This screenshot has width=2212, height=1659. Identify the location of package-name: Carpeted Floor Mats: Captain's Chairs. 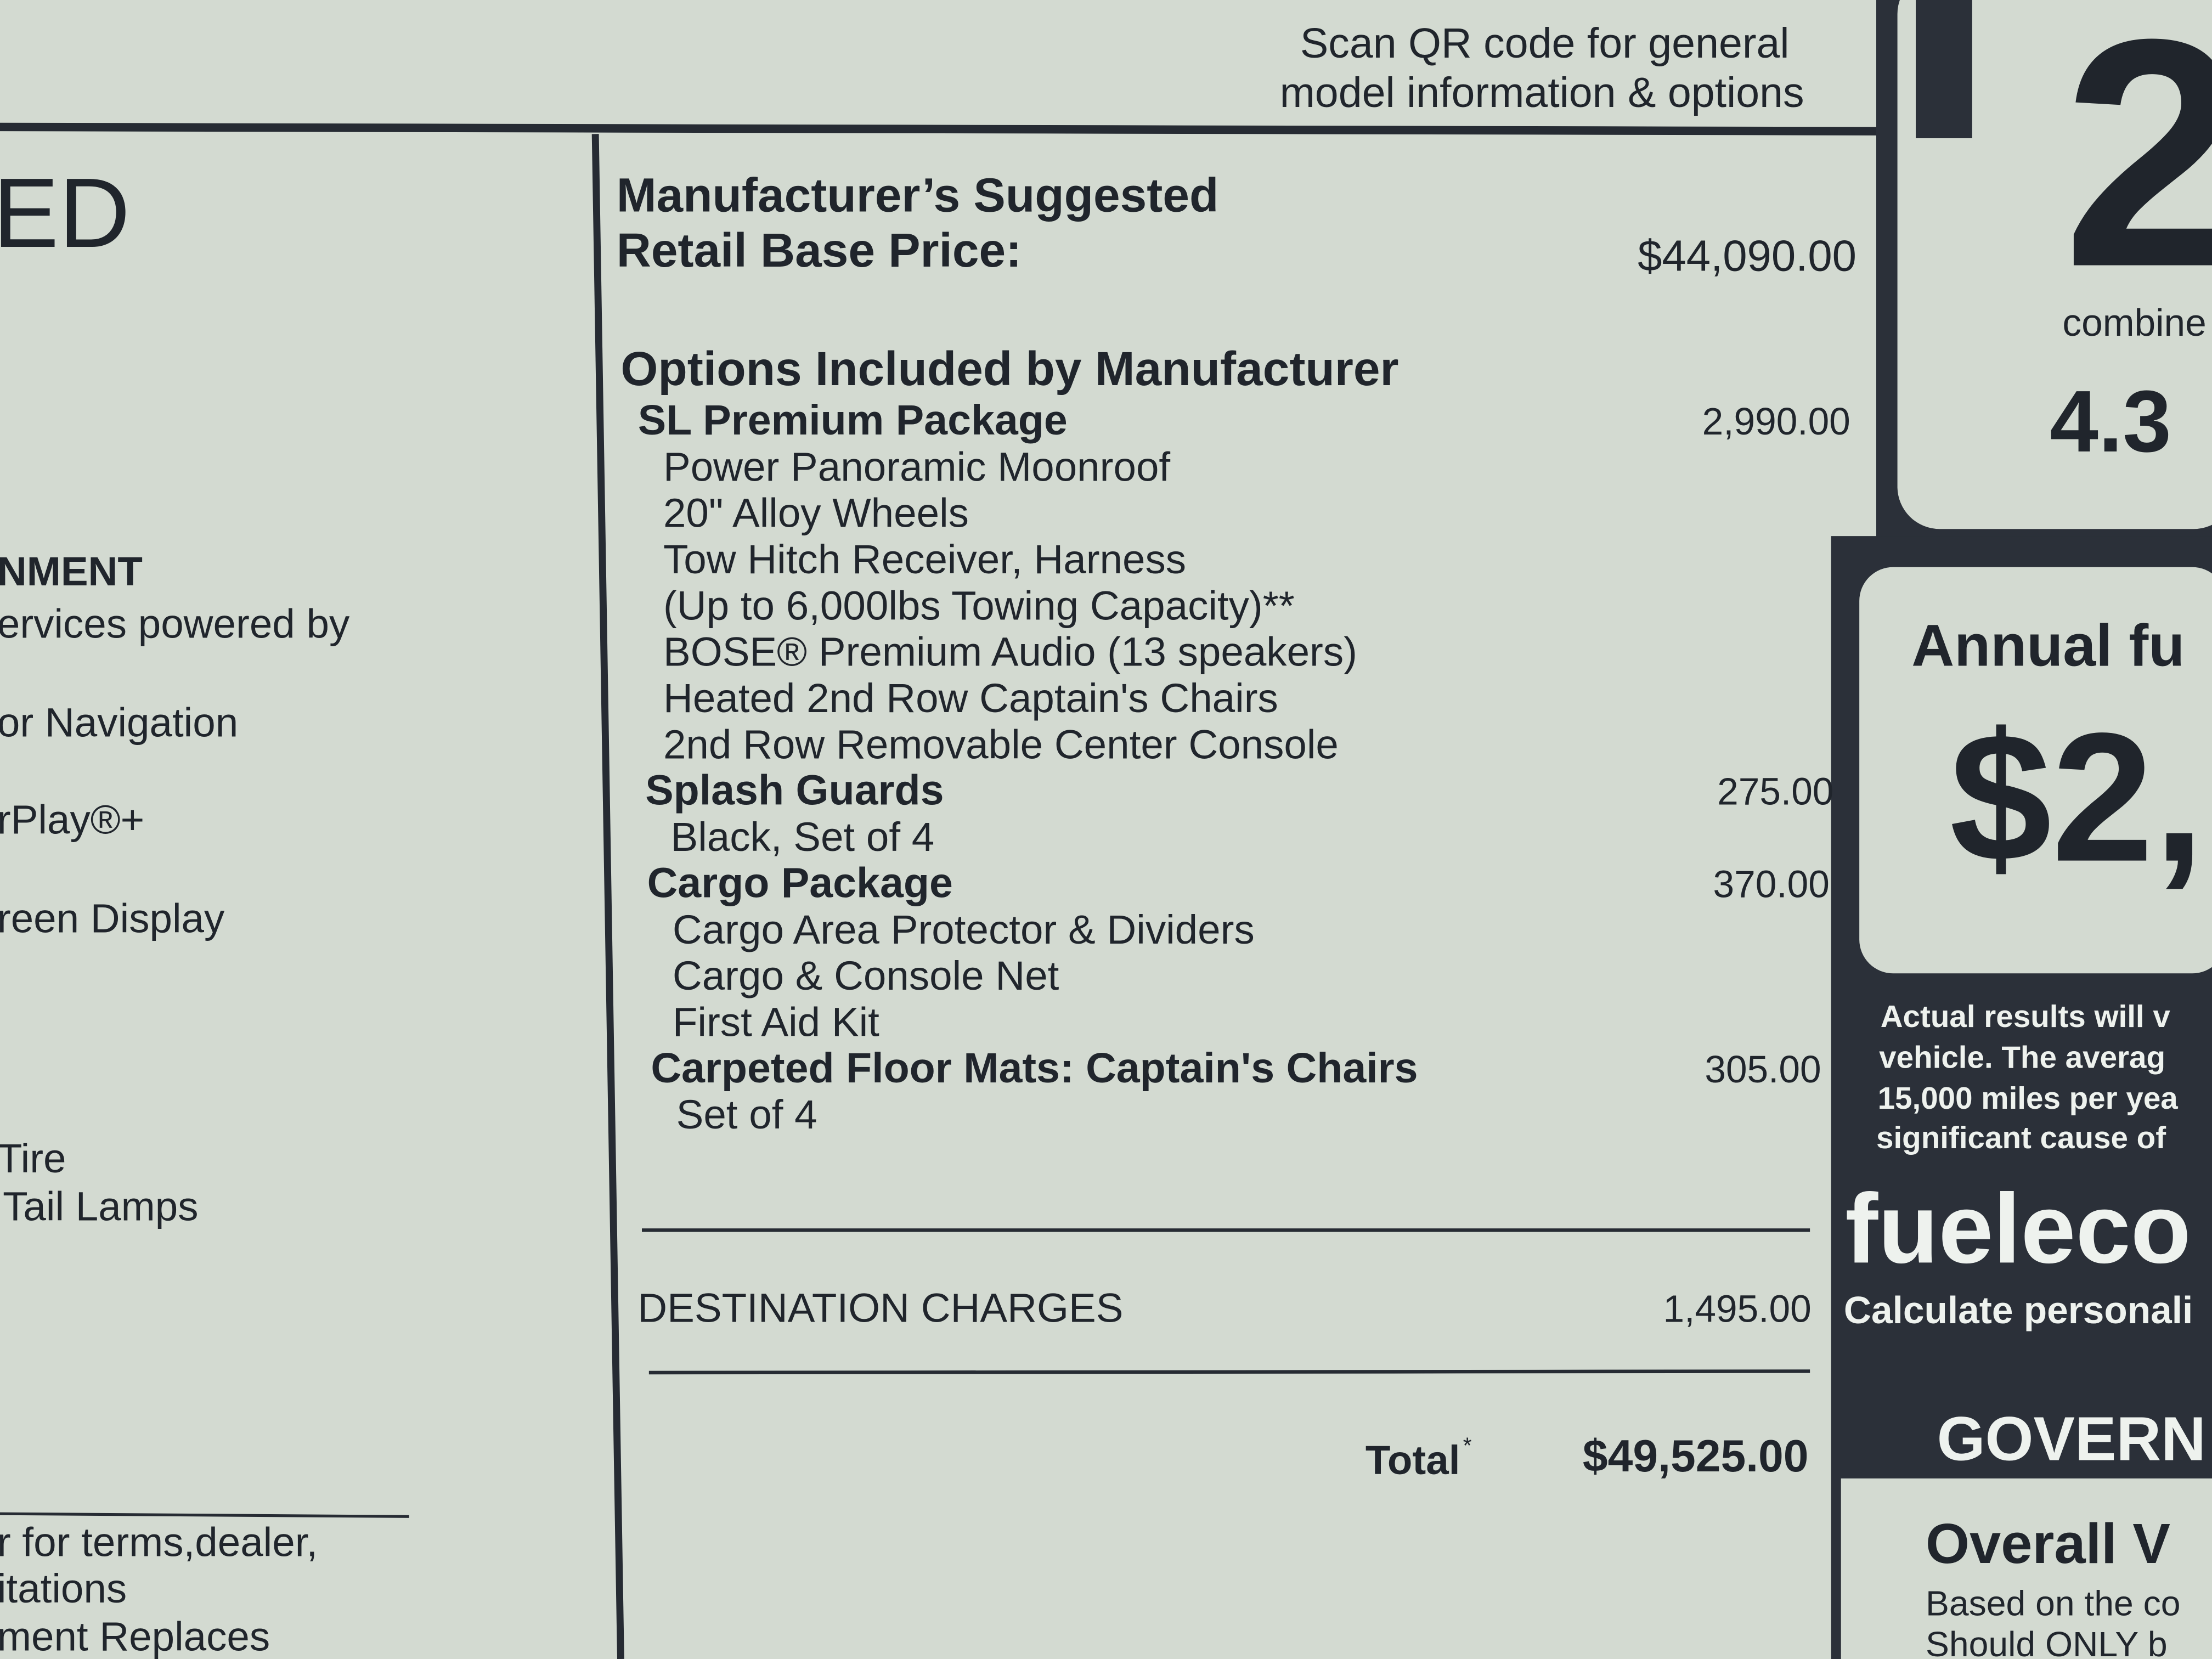
(1034, 1068).